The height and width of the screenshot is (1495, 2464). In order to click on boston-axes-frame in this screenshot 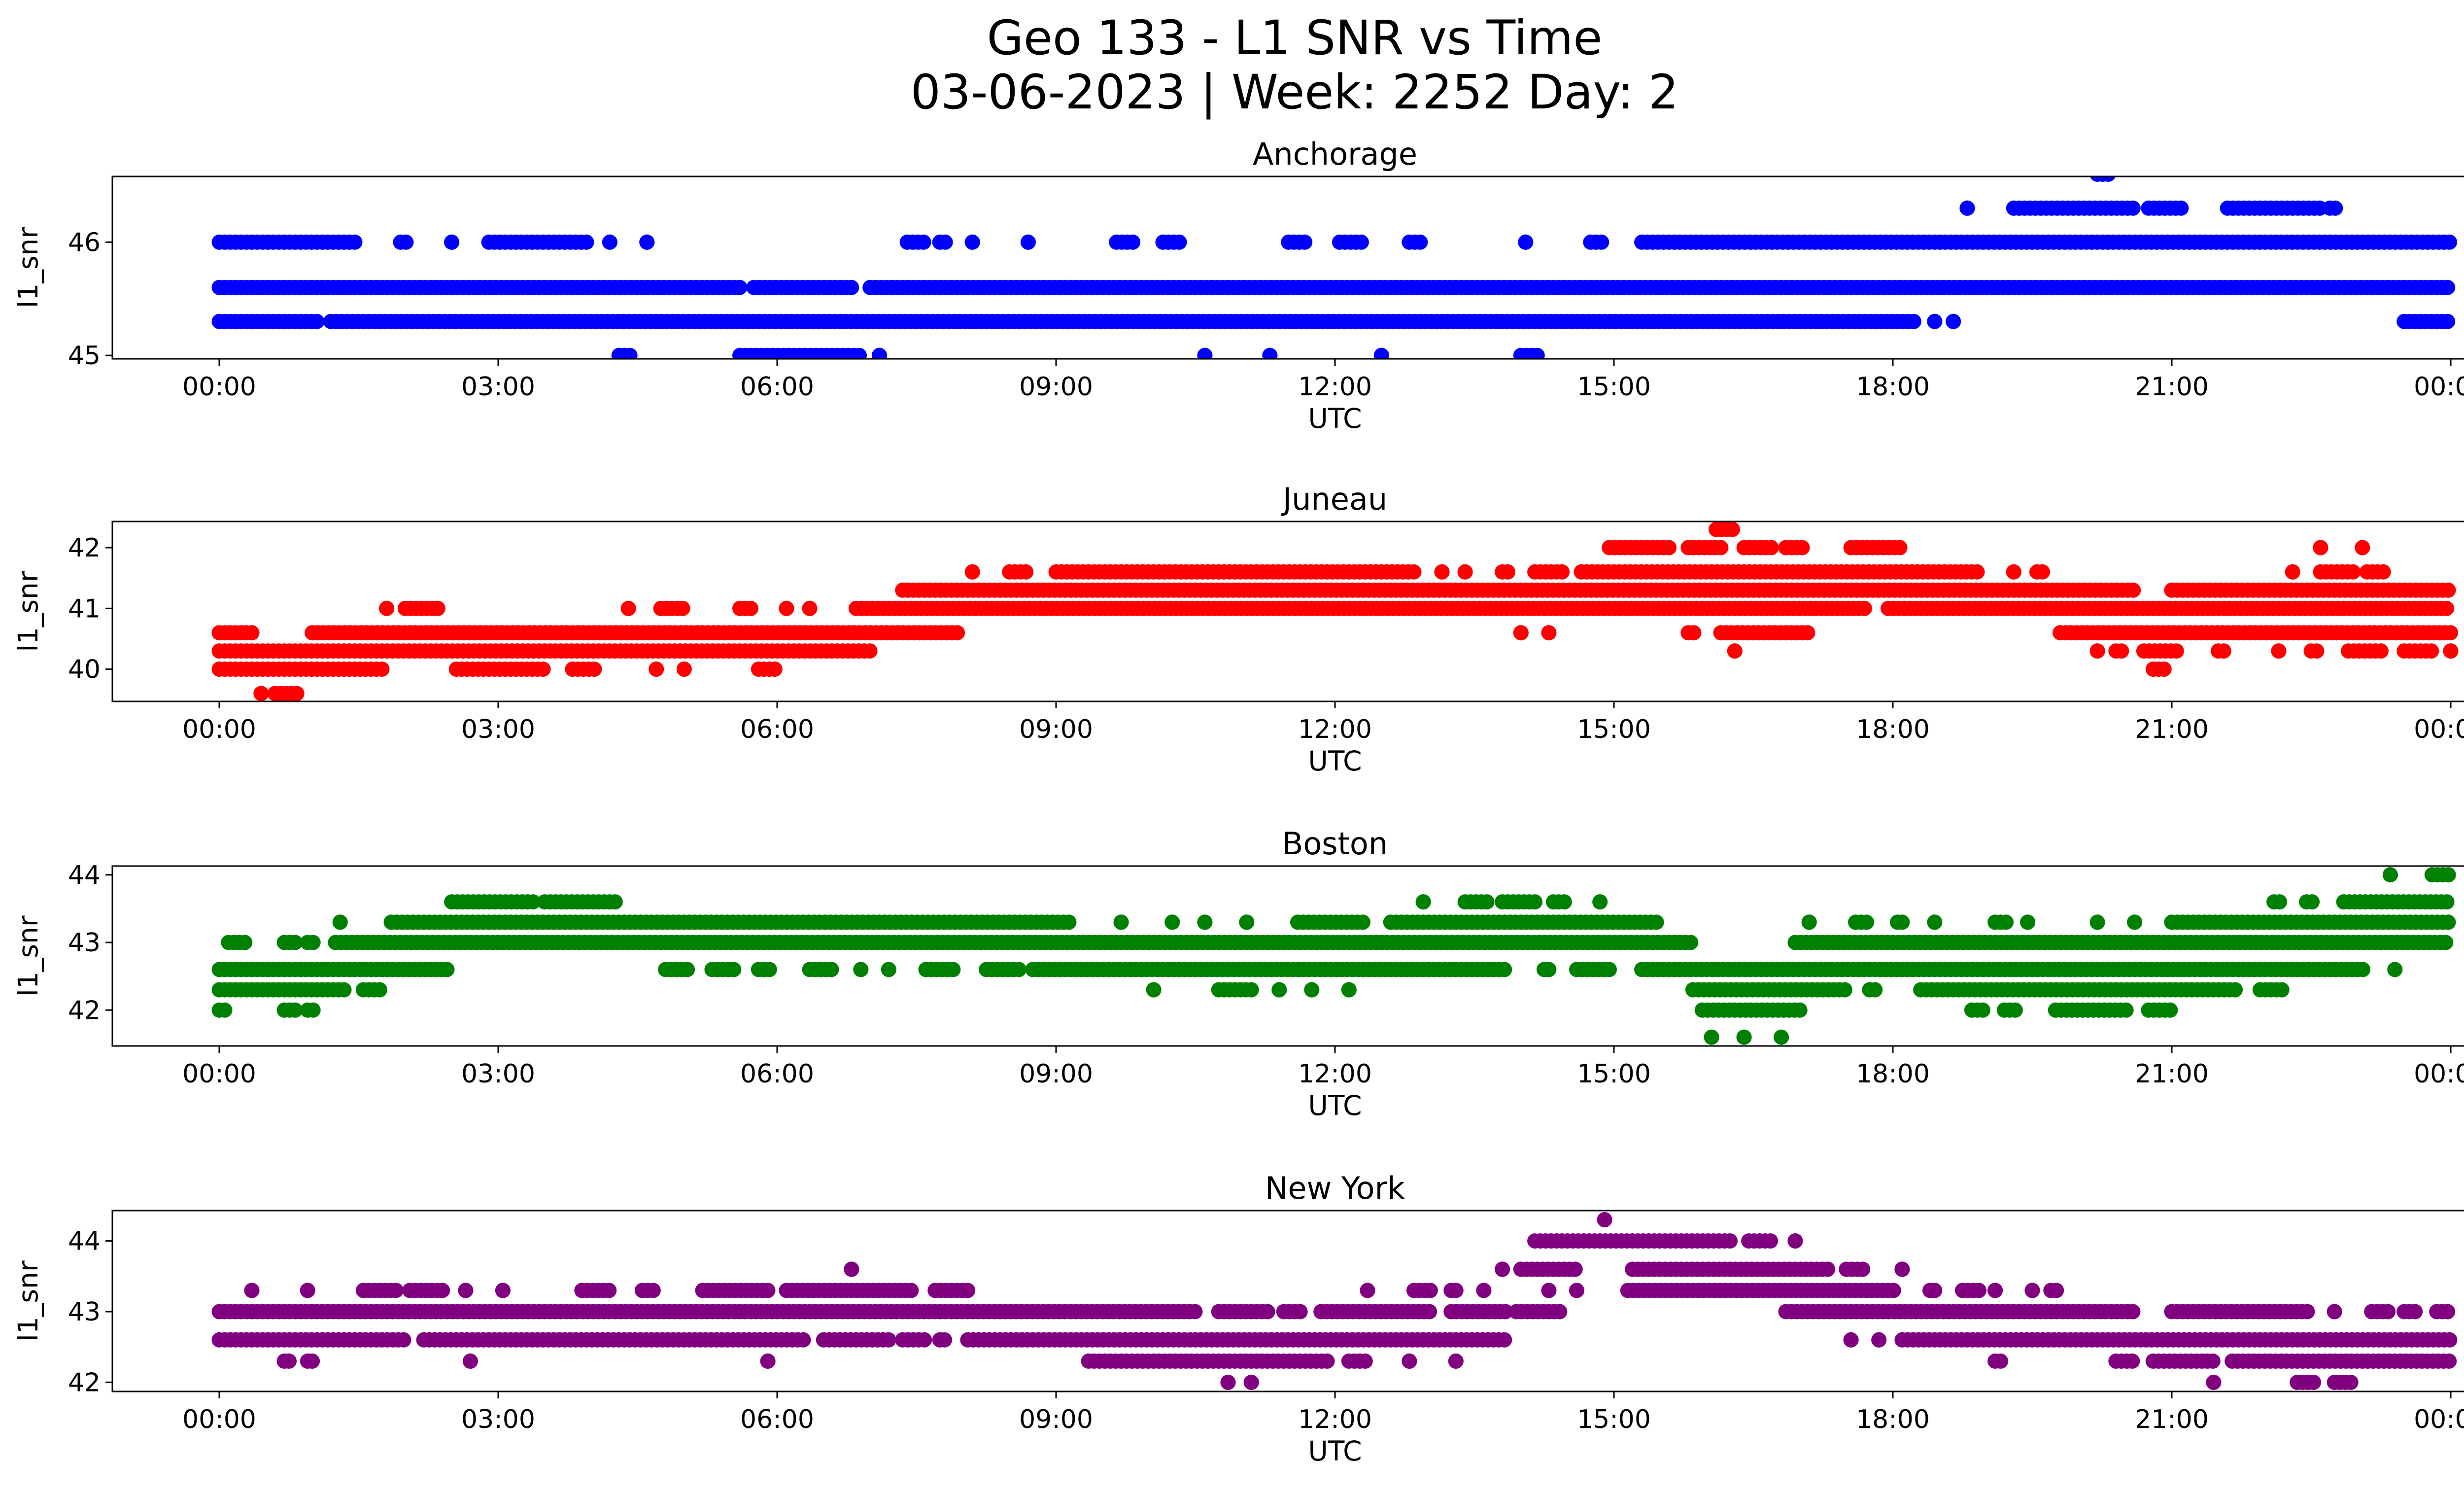, I will do `click(1287, 956)`.